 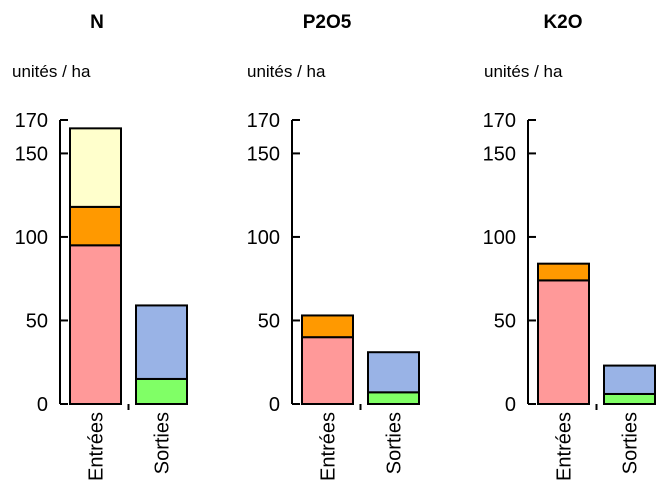 I want to click on chart-title: N, so click(x=97, y=22).